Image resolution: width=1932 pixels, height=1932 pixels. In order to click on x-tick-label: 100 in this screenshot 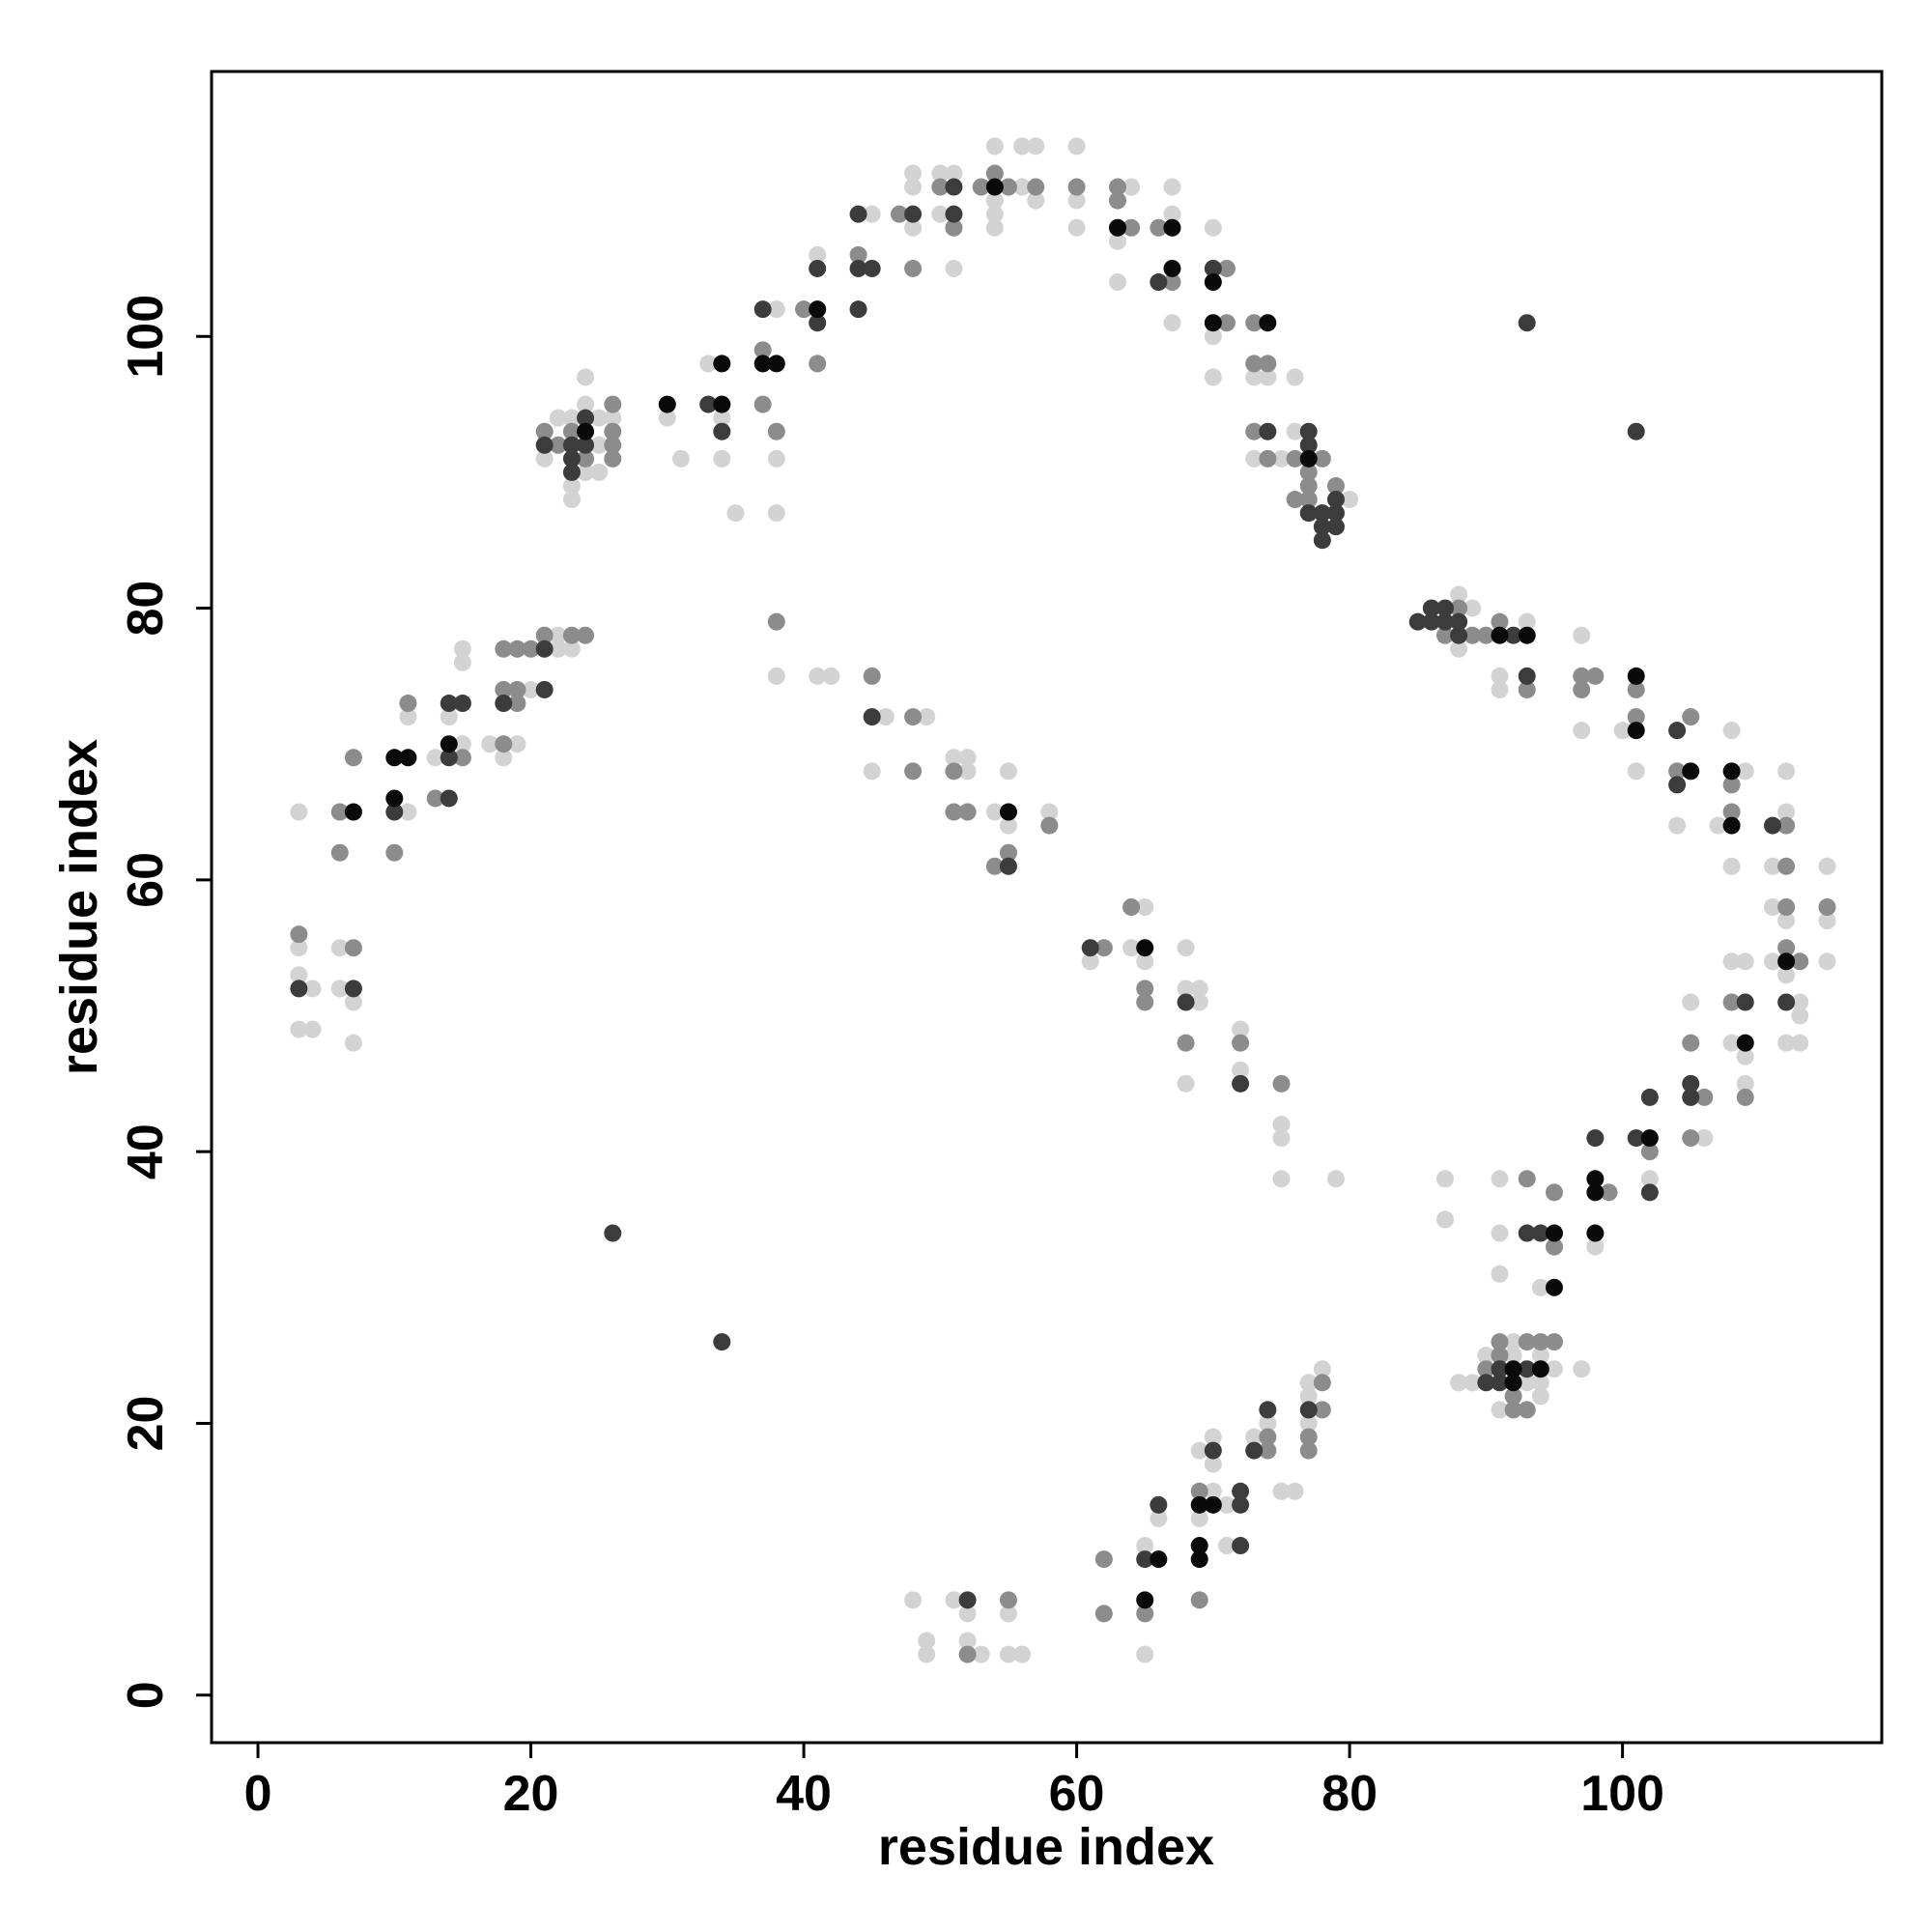, I will do `click(1622, 1794)`.